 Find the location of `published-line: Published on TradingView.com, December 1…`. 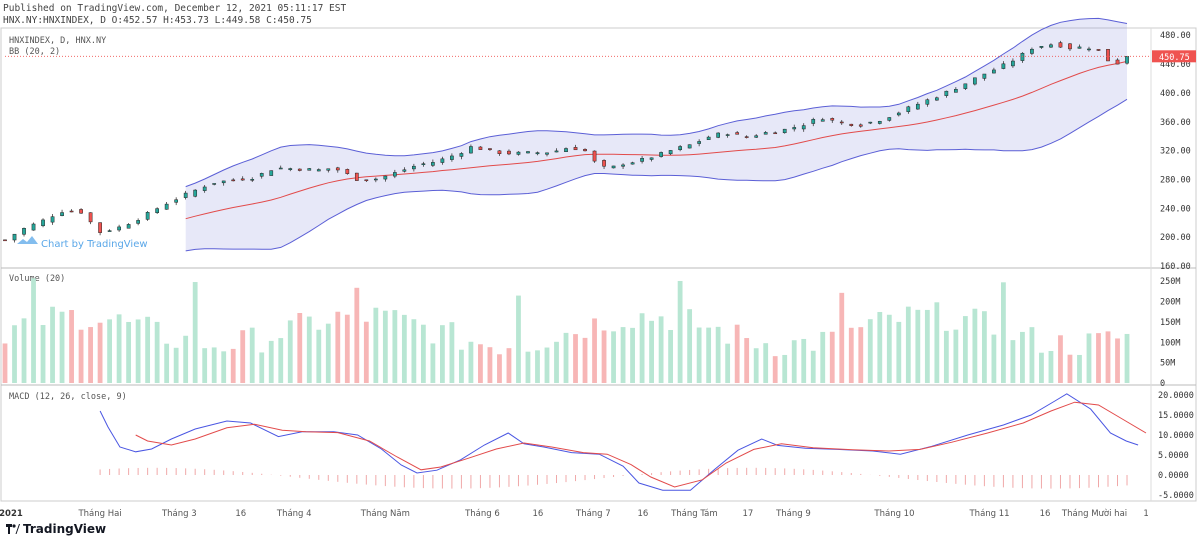

published-line: Published on TradingView.com, December 1… is located at coordinates (175, 8).